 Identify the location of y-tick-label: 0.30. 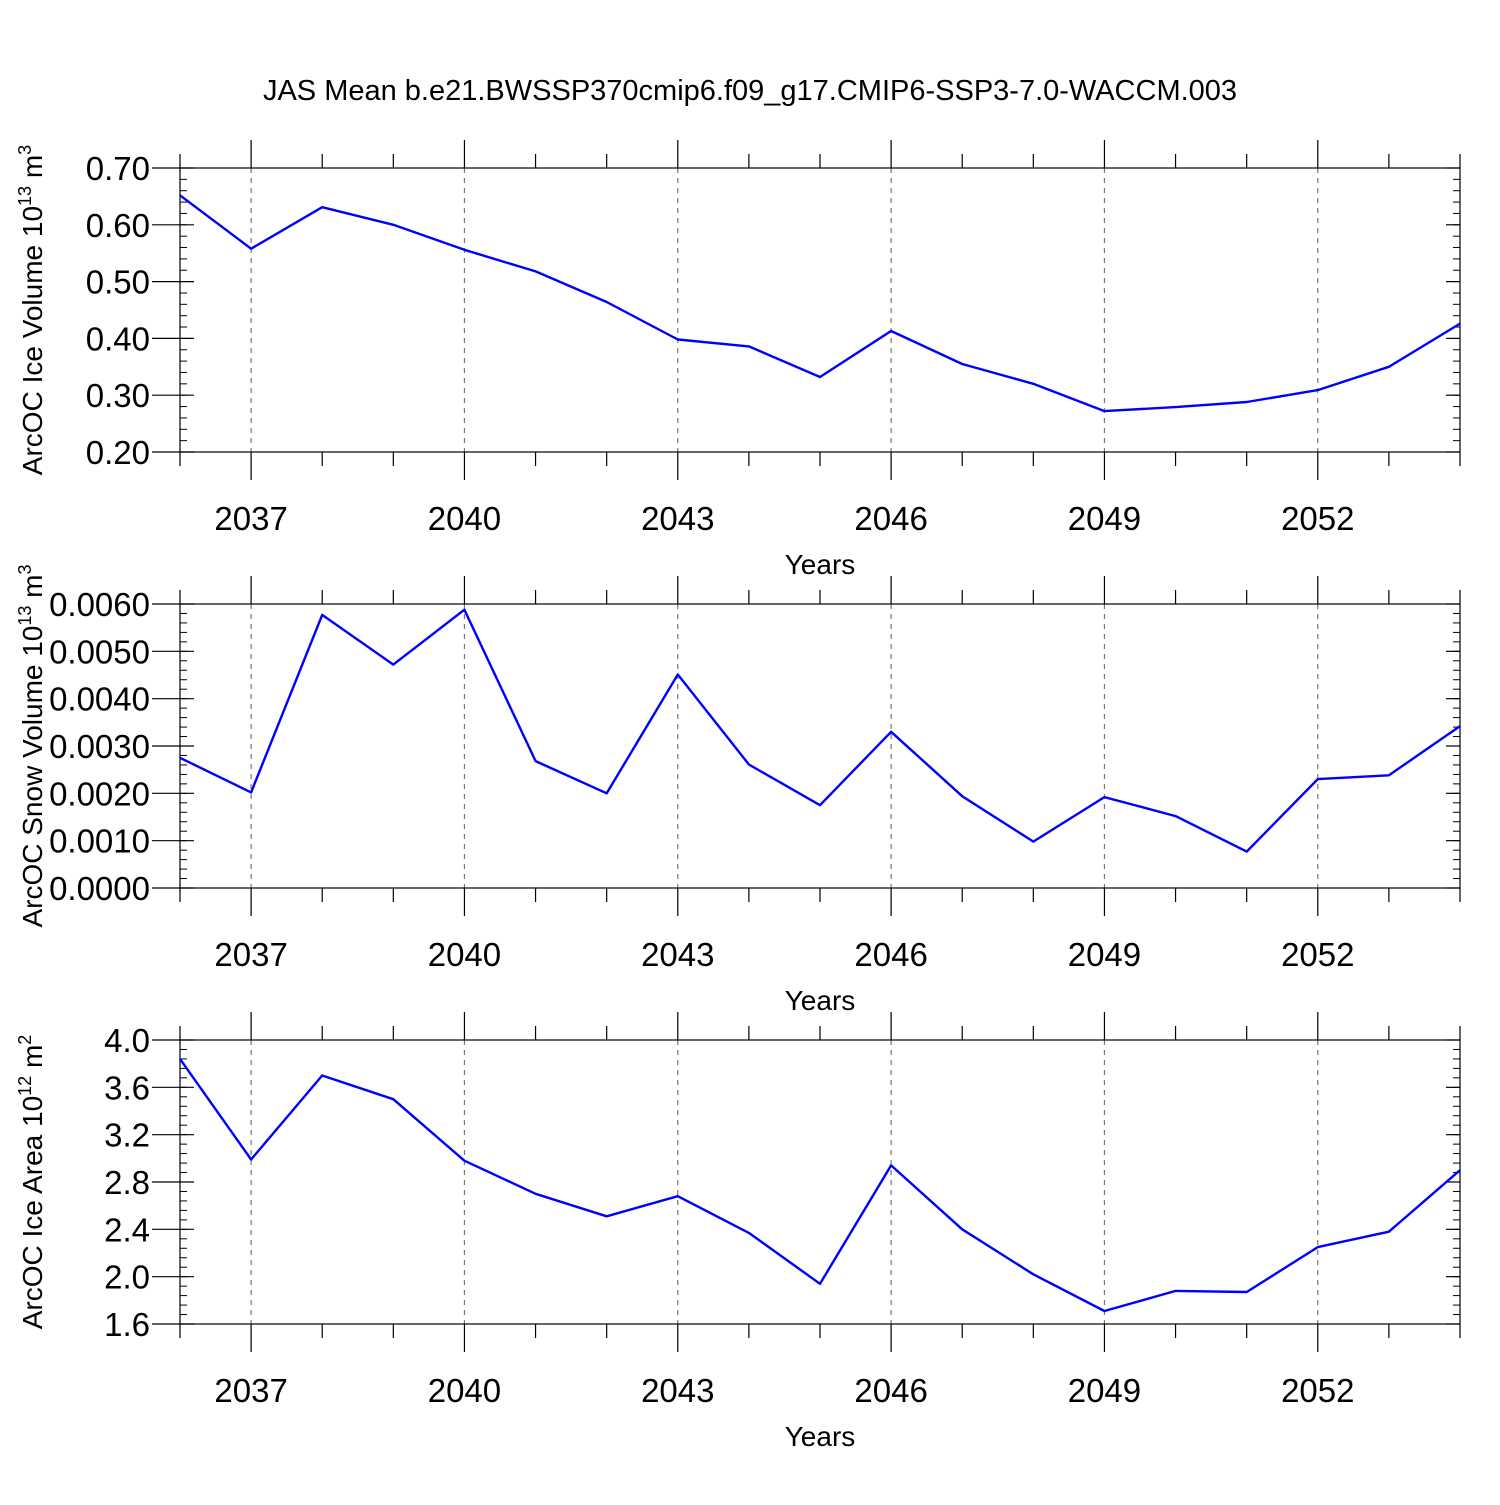
(118, 395).